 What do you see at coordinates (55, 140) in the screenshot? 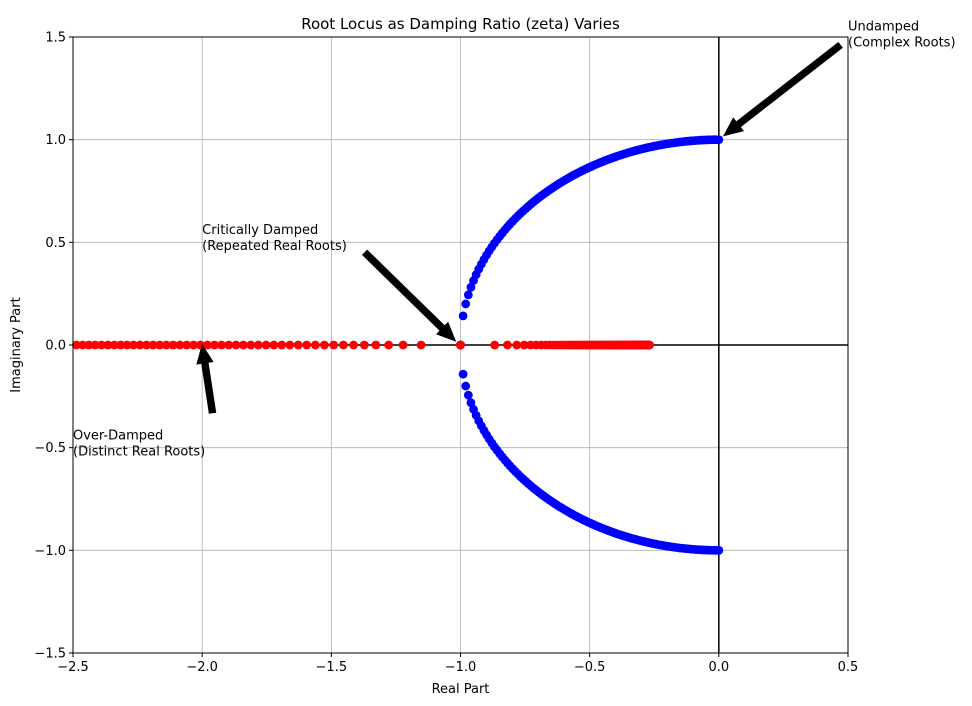
I see `y-tick-label: 1.0` at bounding box center [55, 140].